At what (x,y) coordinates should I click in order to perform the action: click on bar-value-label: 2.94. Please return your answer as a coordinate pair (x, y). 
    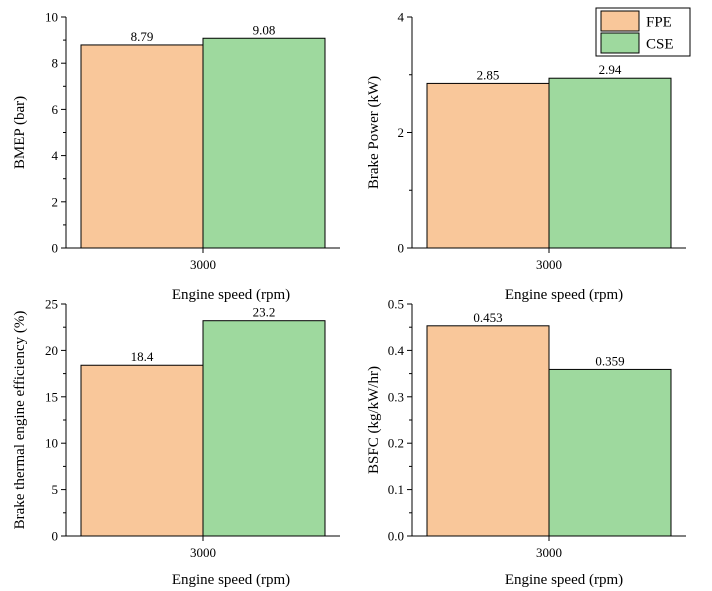
    Looking at the image, I should click on (610, 69).